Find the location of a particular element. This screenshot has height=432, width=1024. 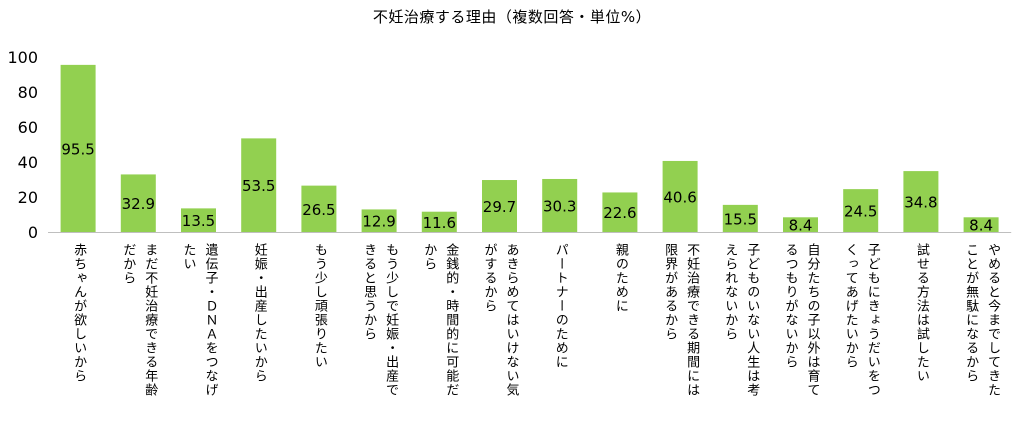

data-label: 13.5 is located at coordinates (198, 221).